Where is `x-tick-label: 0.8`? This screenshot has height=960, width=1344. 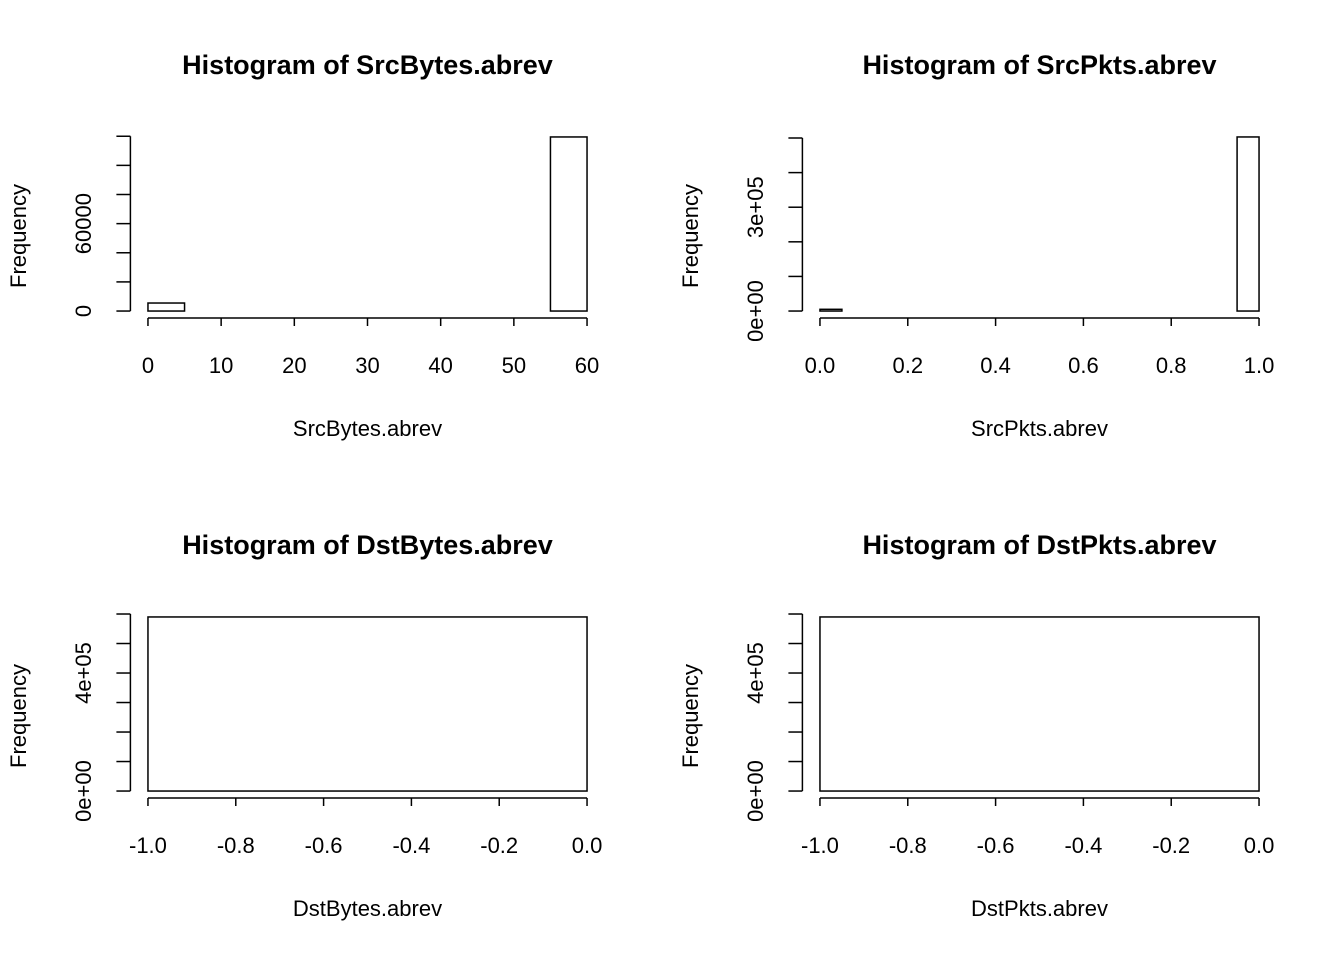 x-tick-label: 0.8 is located at coordinates (1171, 365).